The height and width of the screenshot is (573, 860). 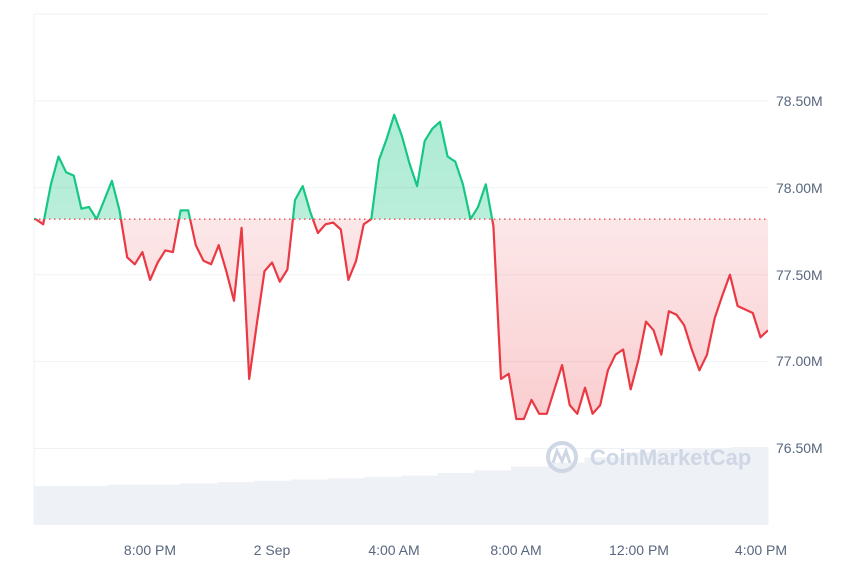 What do you see at coordinates (761, 550) in the screenshot?
I see `x-tick-label: 4:00 PM` at bounding box center [761, 550].